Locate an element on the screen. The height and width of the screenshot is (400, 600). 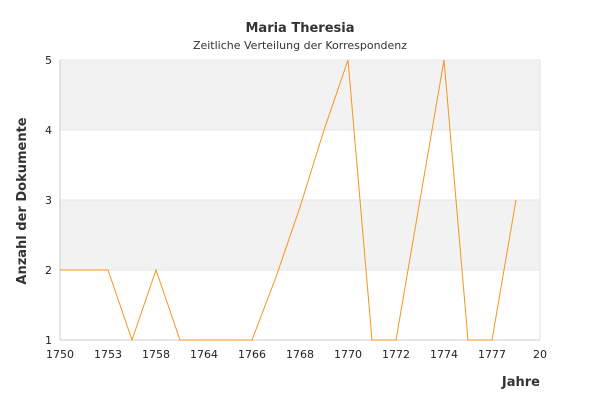
y-tick-label-5: 5 is located at coordinates (48, 60).